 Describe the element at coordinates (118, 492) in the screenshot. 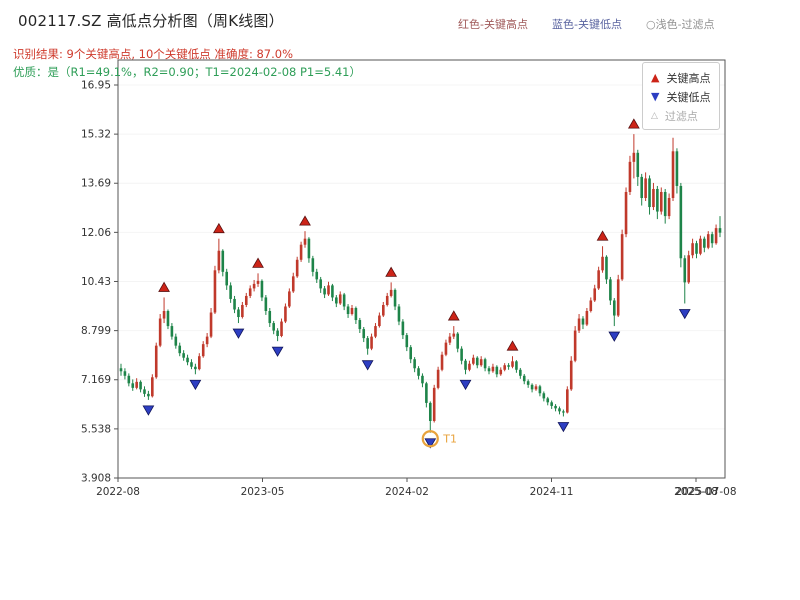

I see `x-tick-label: 2022-08` at that location.